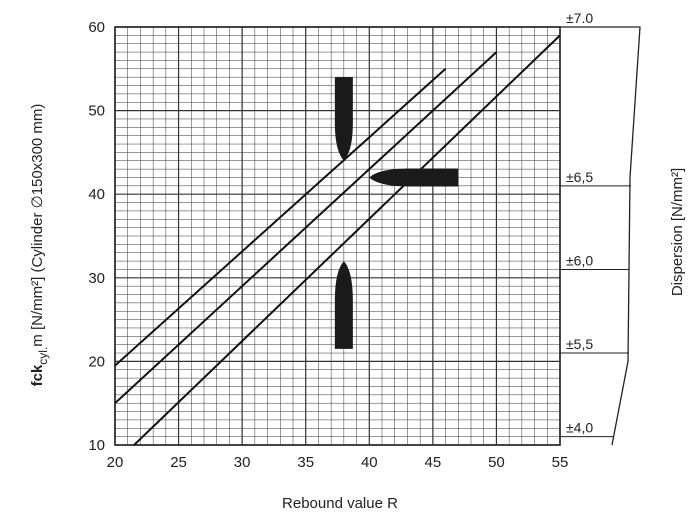 The height and width of the screenshot is (524, 696). I want to click on hammer-marker-horizontal, so click(414, 177).